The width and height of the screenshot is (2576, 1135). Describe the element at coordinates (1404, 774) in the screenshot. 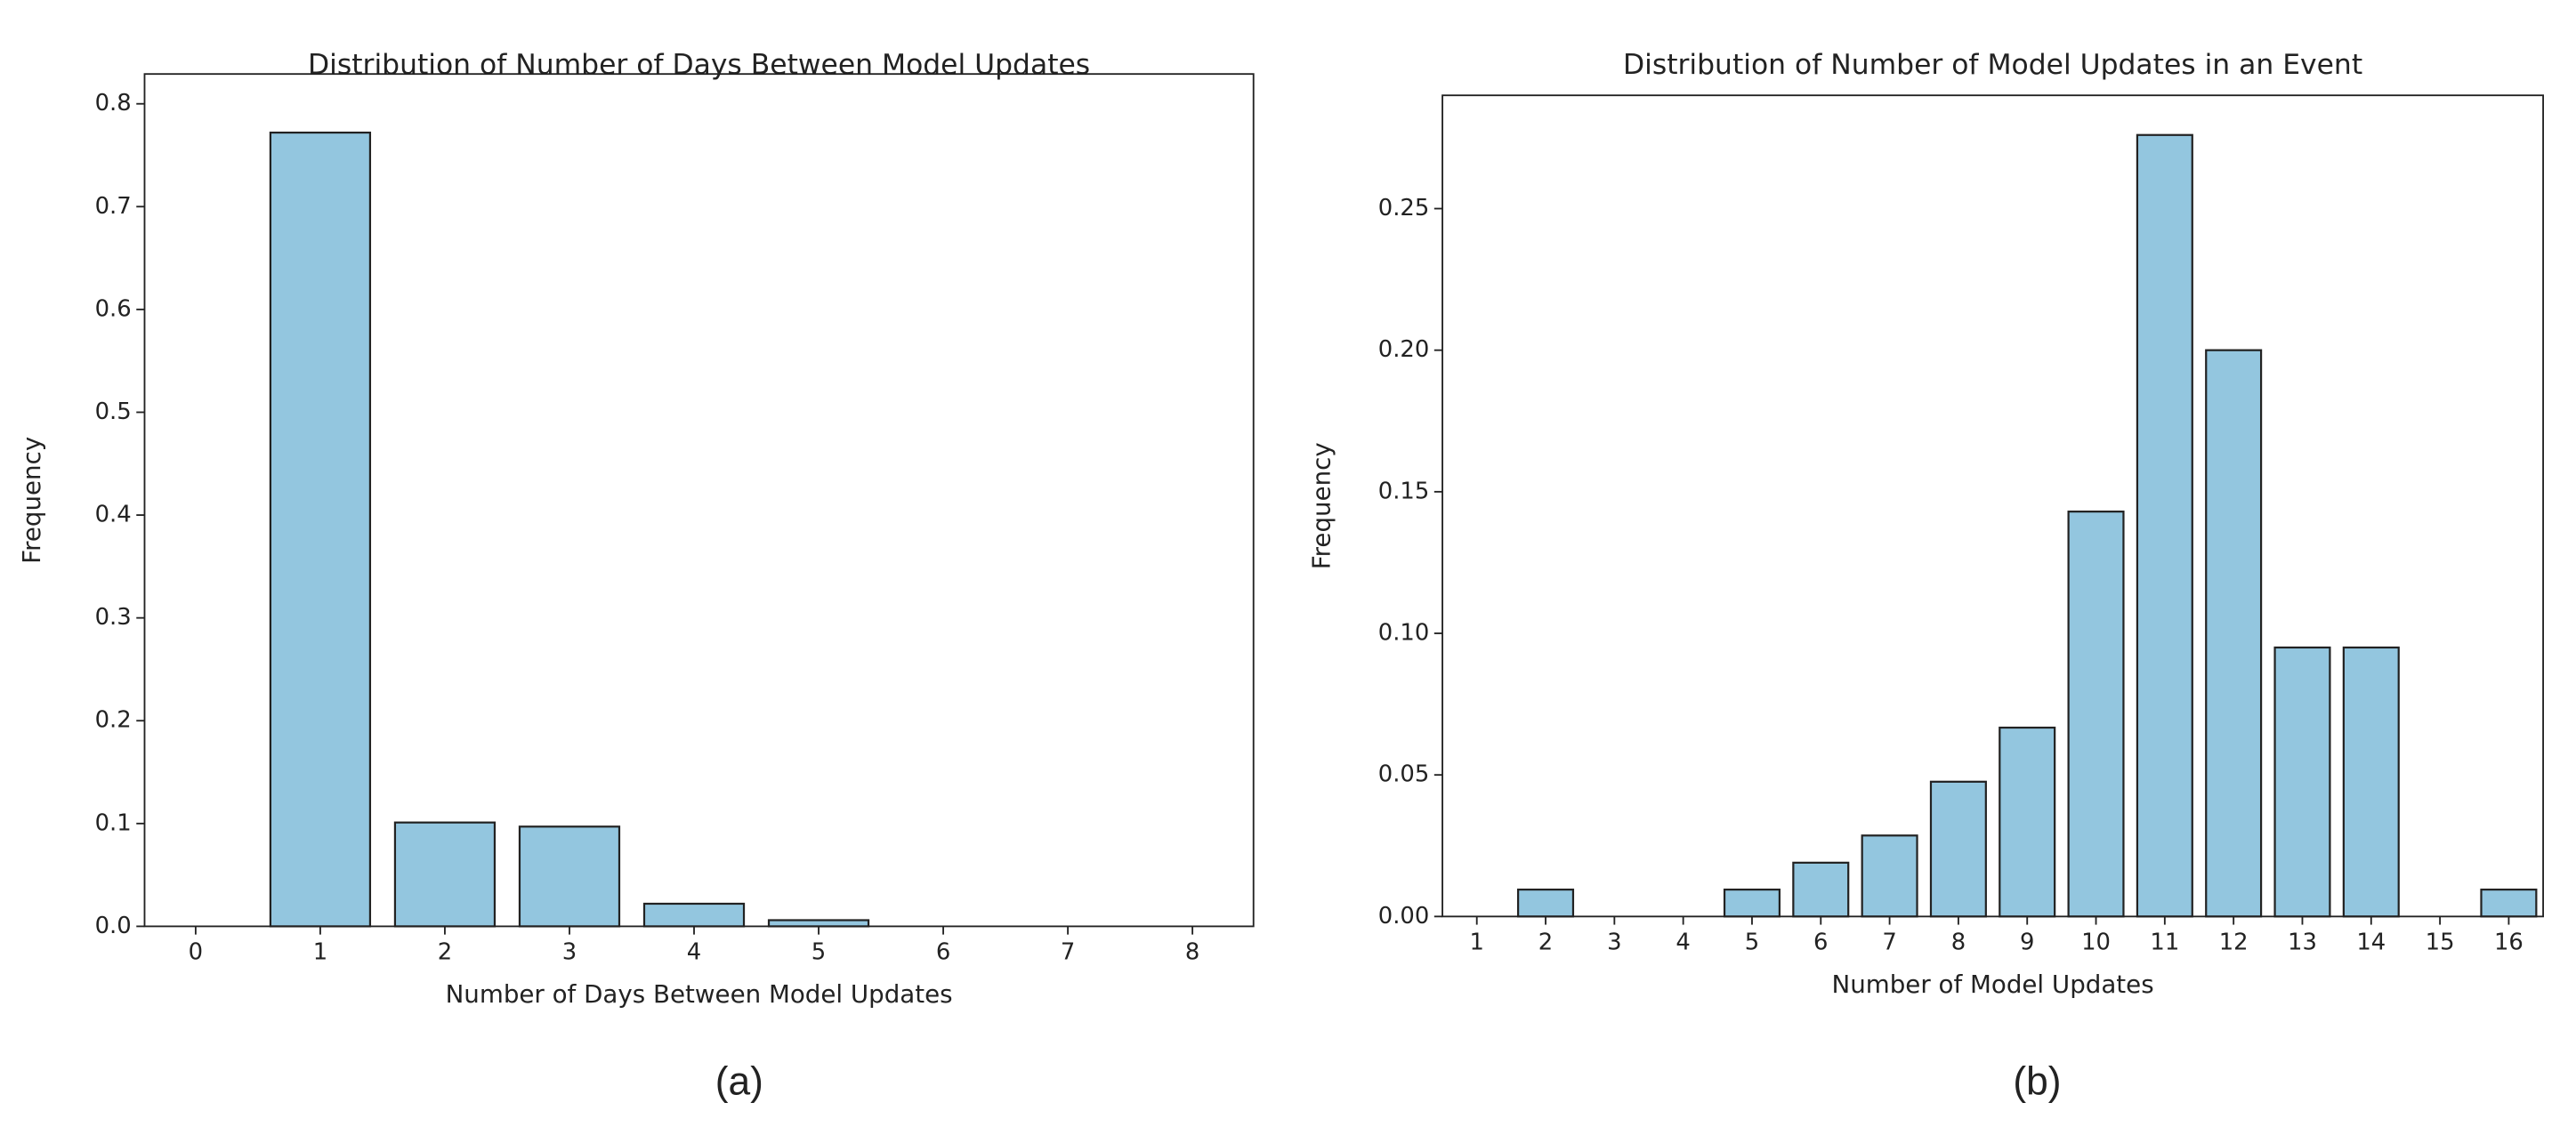

I see `y-tick-label: 0.05` at that location.